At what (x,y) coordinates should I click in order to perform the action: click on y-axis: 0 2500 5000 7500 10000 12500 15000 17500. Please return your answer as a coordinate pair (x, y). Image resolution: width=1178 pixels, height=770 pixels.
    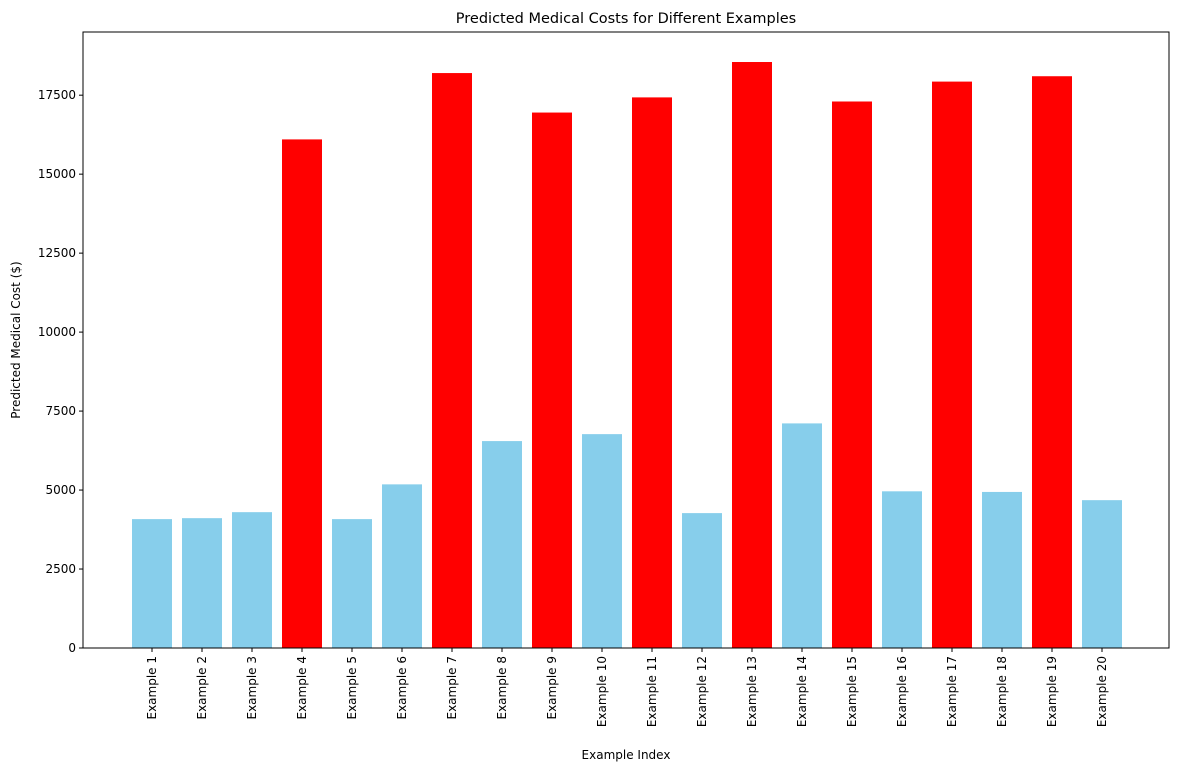
    Looking at the image, I should click on (60, 371).